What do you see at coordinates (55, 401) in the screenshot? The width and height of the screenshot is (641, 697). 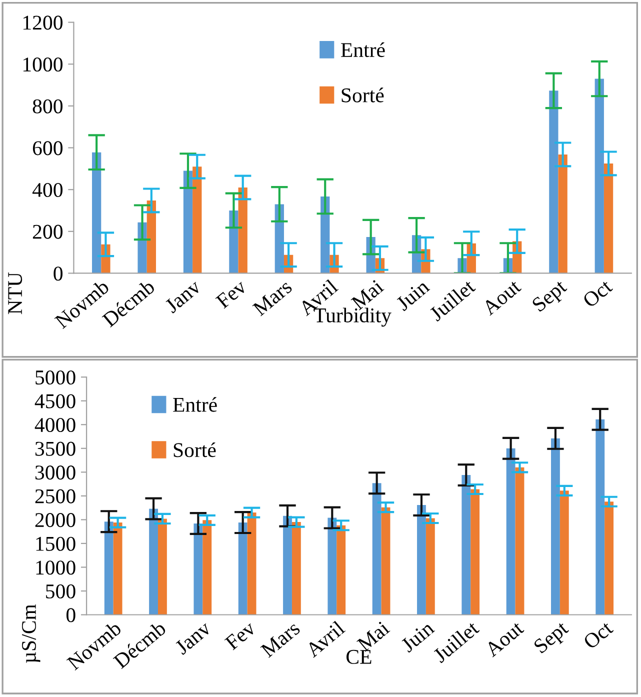 I see `y-tick-label: 4500` at bounding box center [55, 401].